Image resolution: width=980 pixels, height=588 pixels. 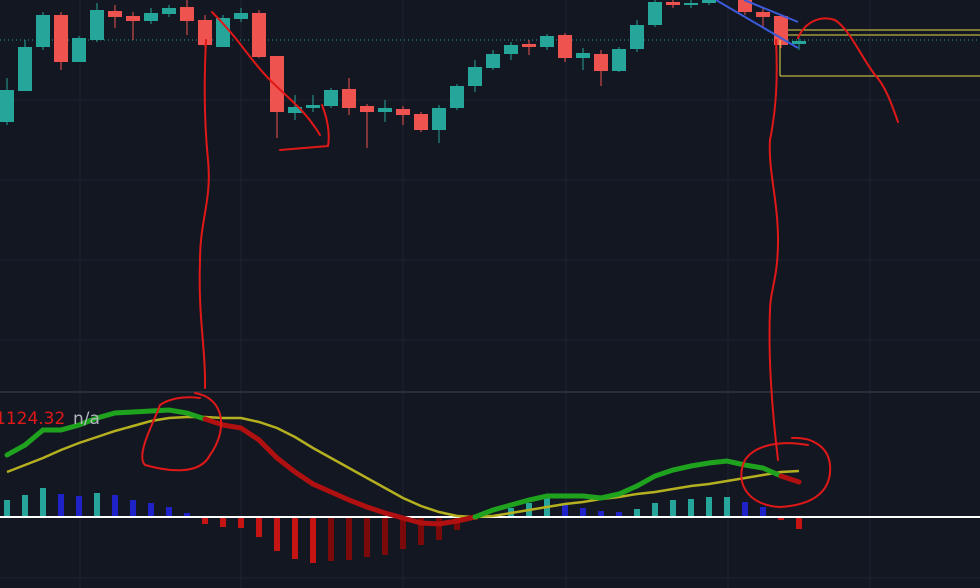 I want to click on signal-line, so click(x=403, y=467).